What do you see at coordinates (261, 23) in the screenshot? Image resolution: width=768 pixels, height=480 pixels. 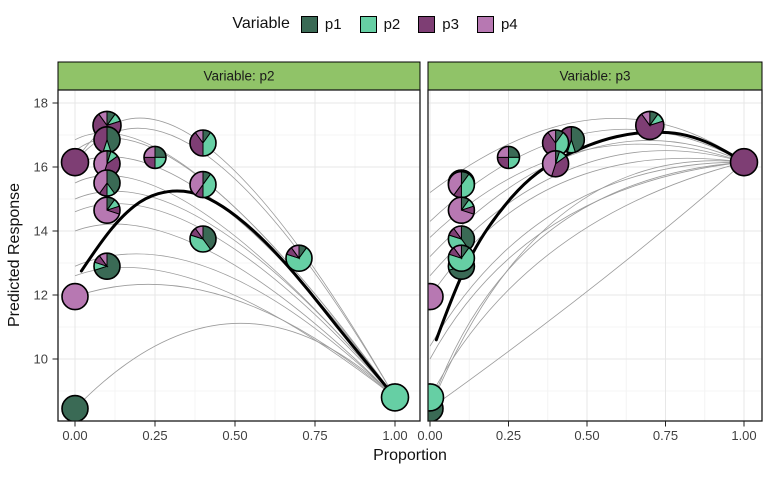 I see `legend-title: Variable` at bounding box center [261, 23].